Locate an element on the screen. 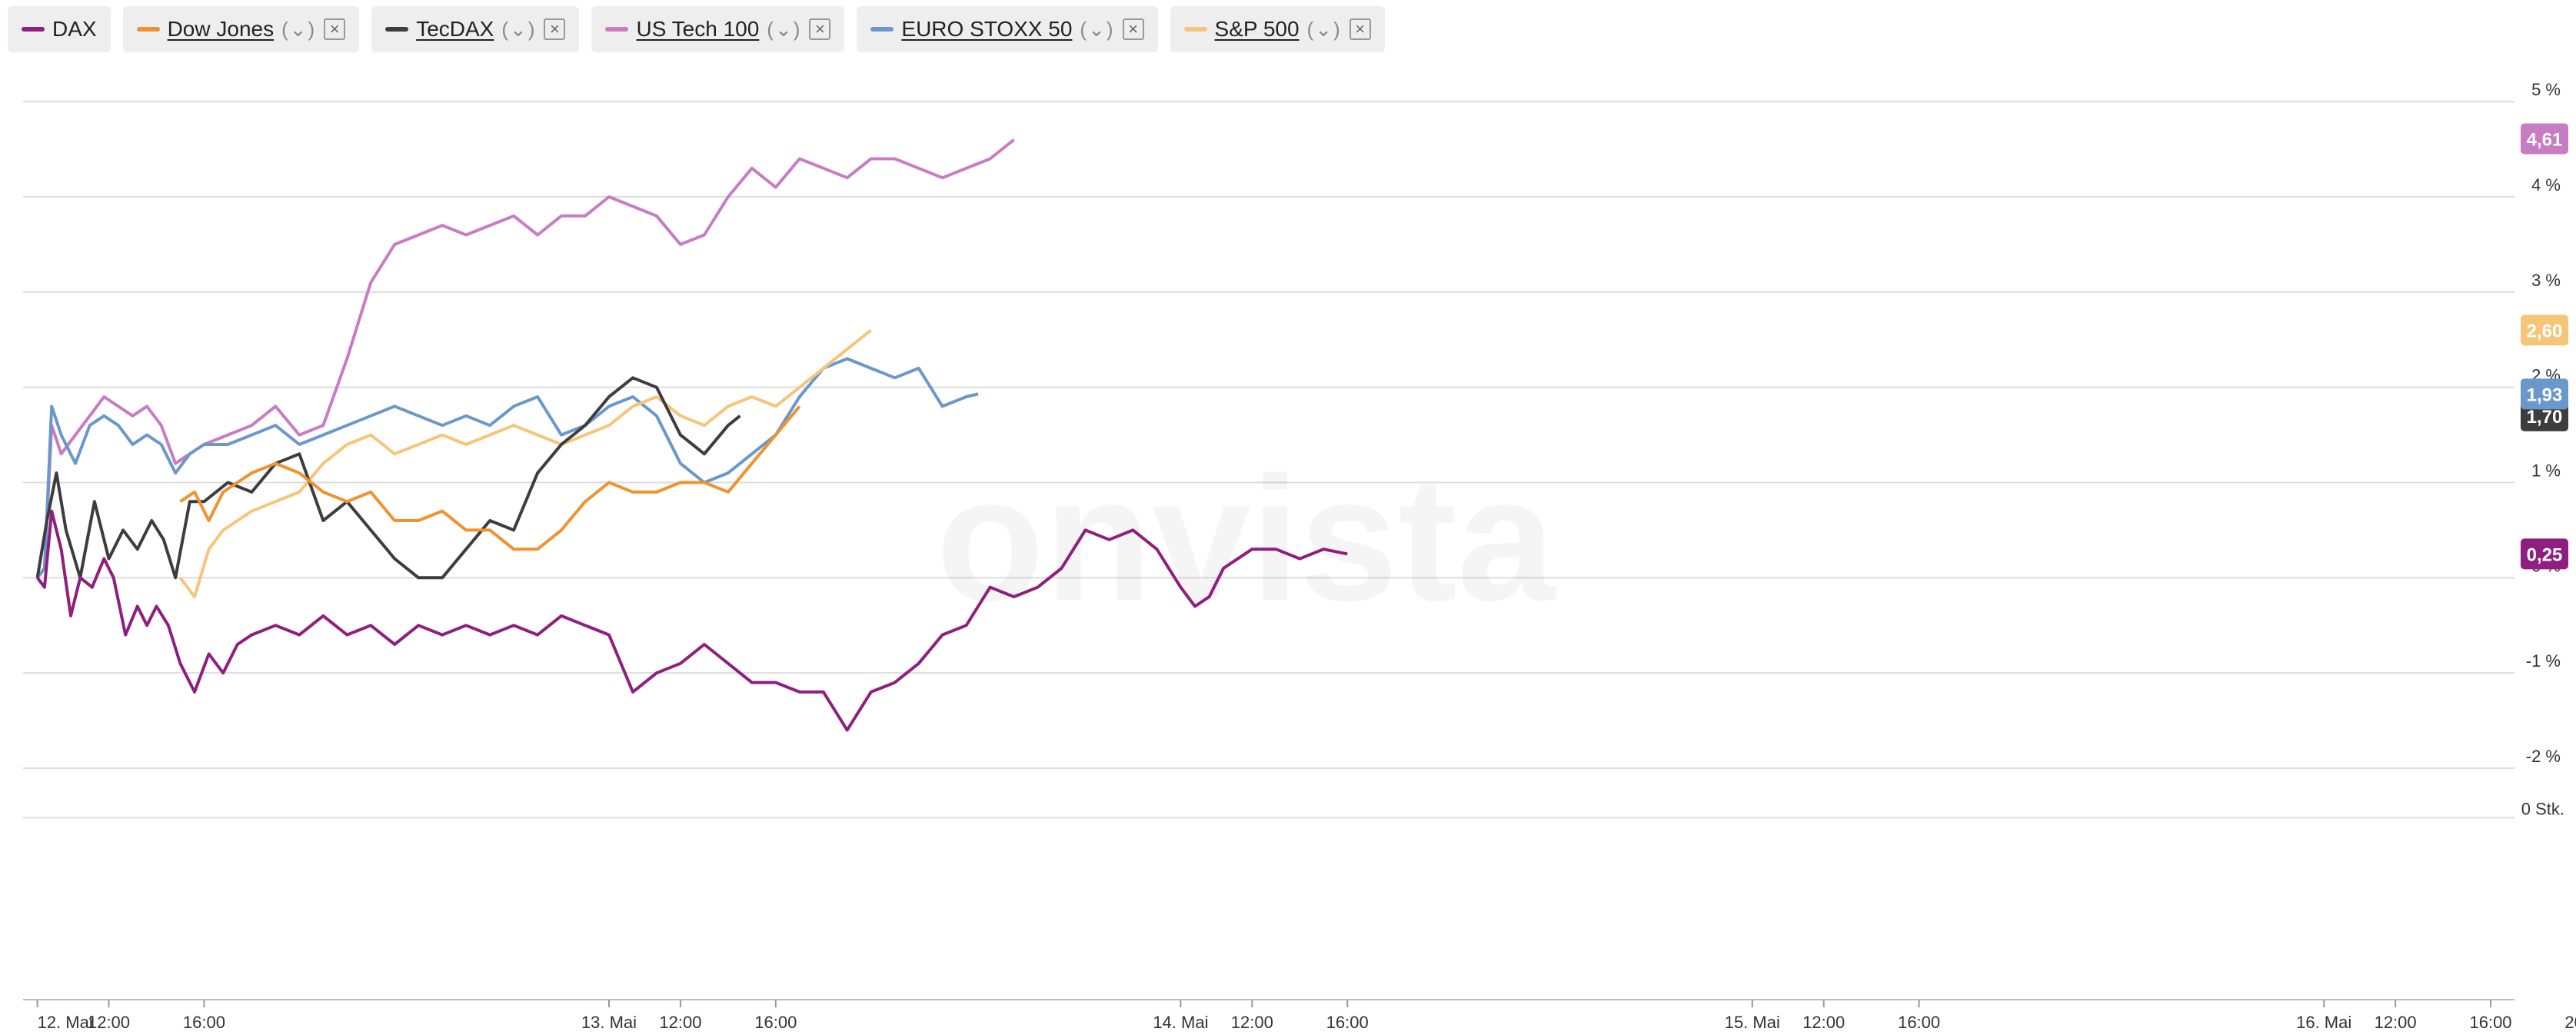 Image resolution: width=2576 pixels, height=1035 pixels. x-tick-label: 16. Mai is located at coordinates (2323, 1023).